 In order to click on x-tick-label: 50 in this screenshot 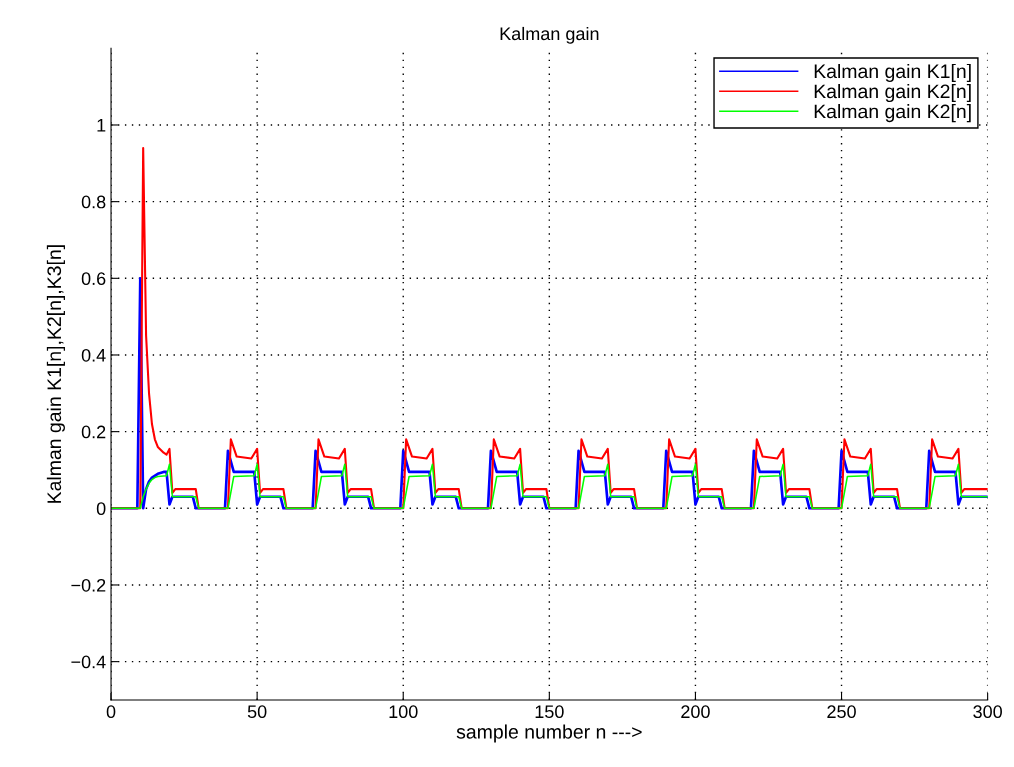, I will do `click(257, 712)`.